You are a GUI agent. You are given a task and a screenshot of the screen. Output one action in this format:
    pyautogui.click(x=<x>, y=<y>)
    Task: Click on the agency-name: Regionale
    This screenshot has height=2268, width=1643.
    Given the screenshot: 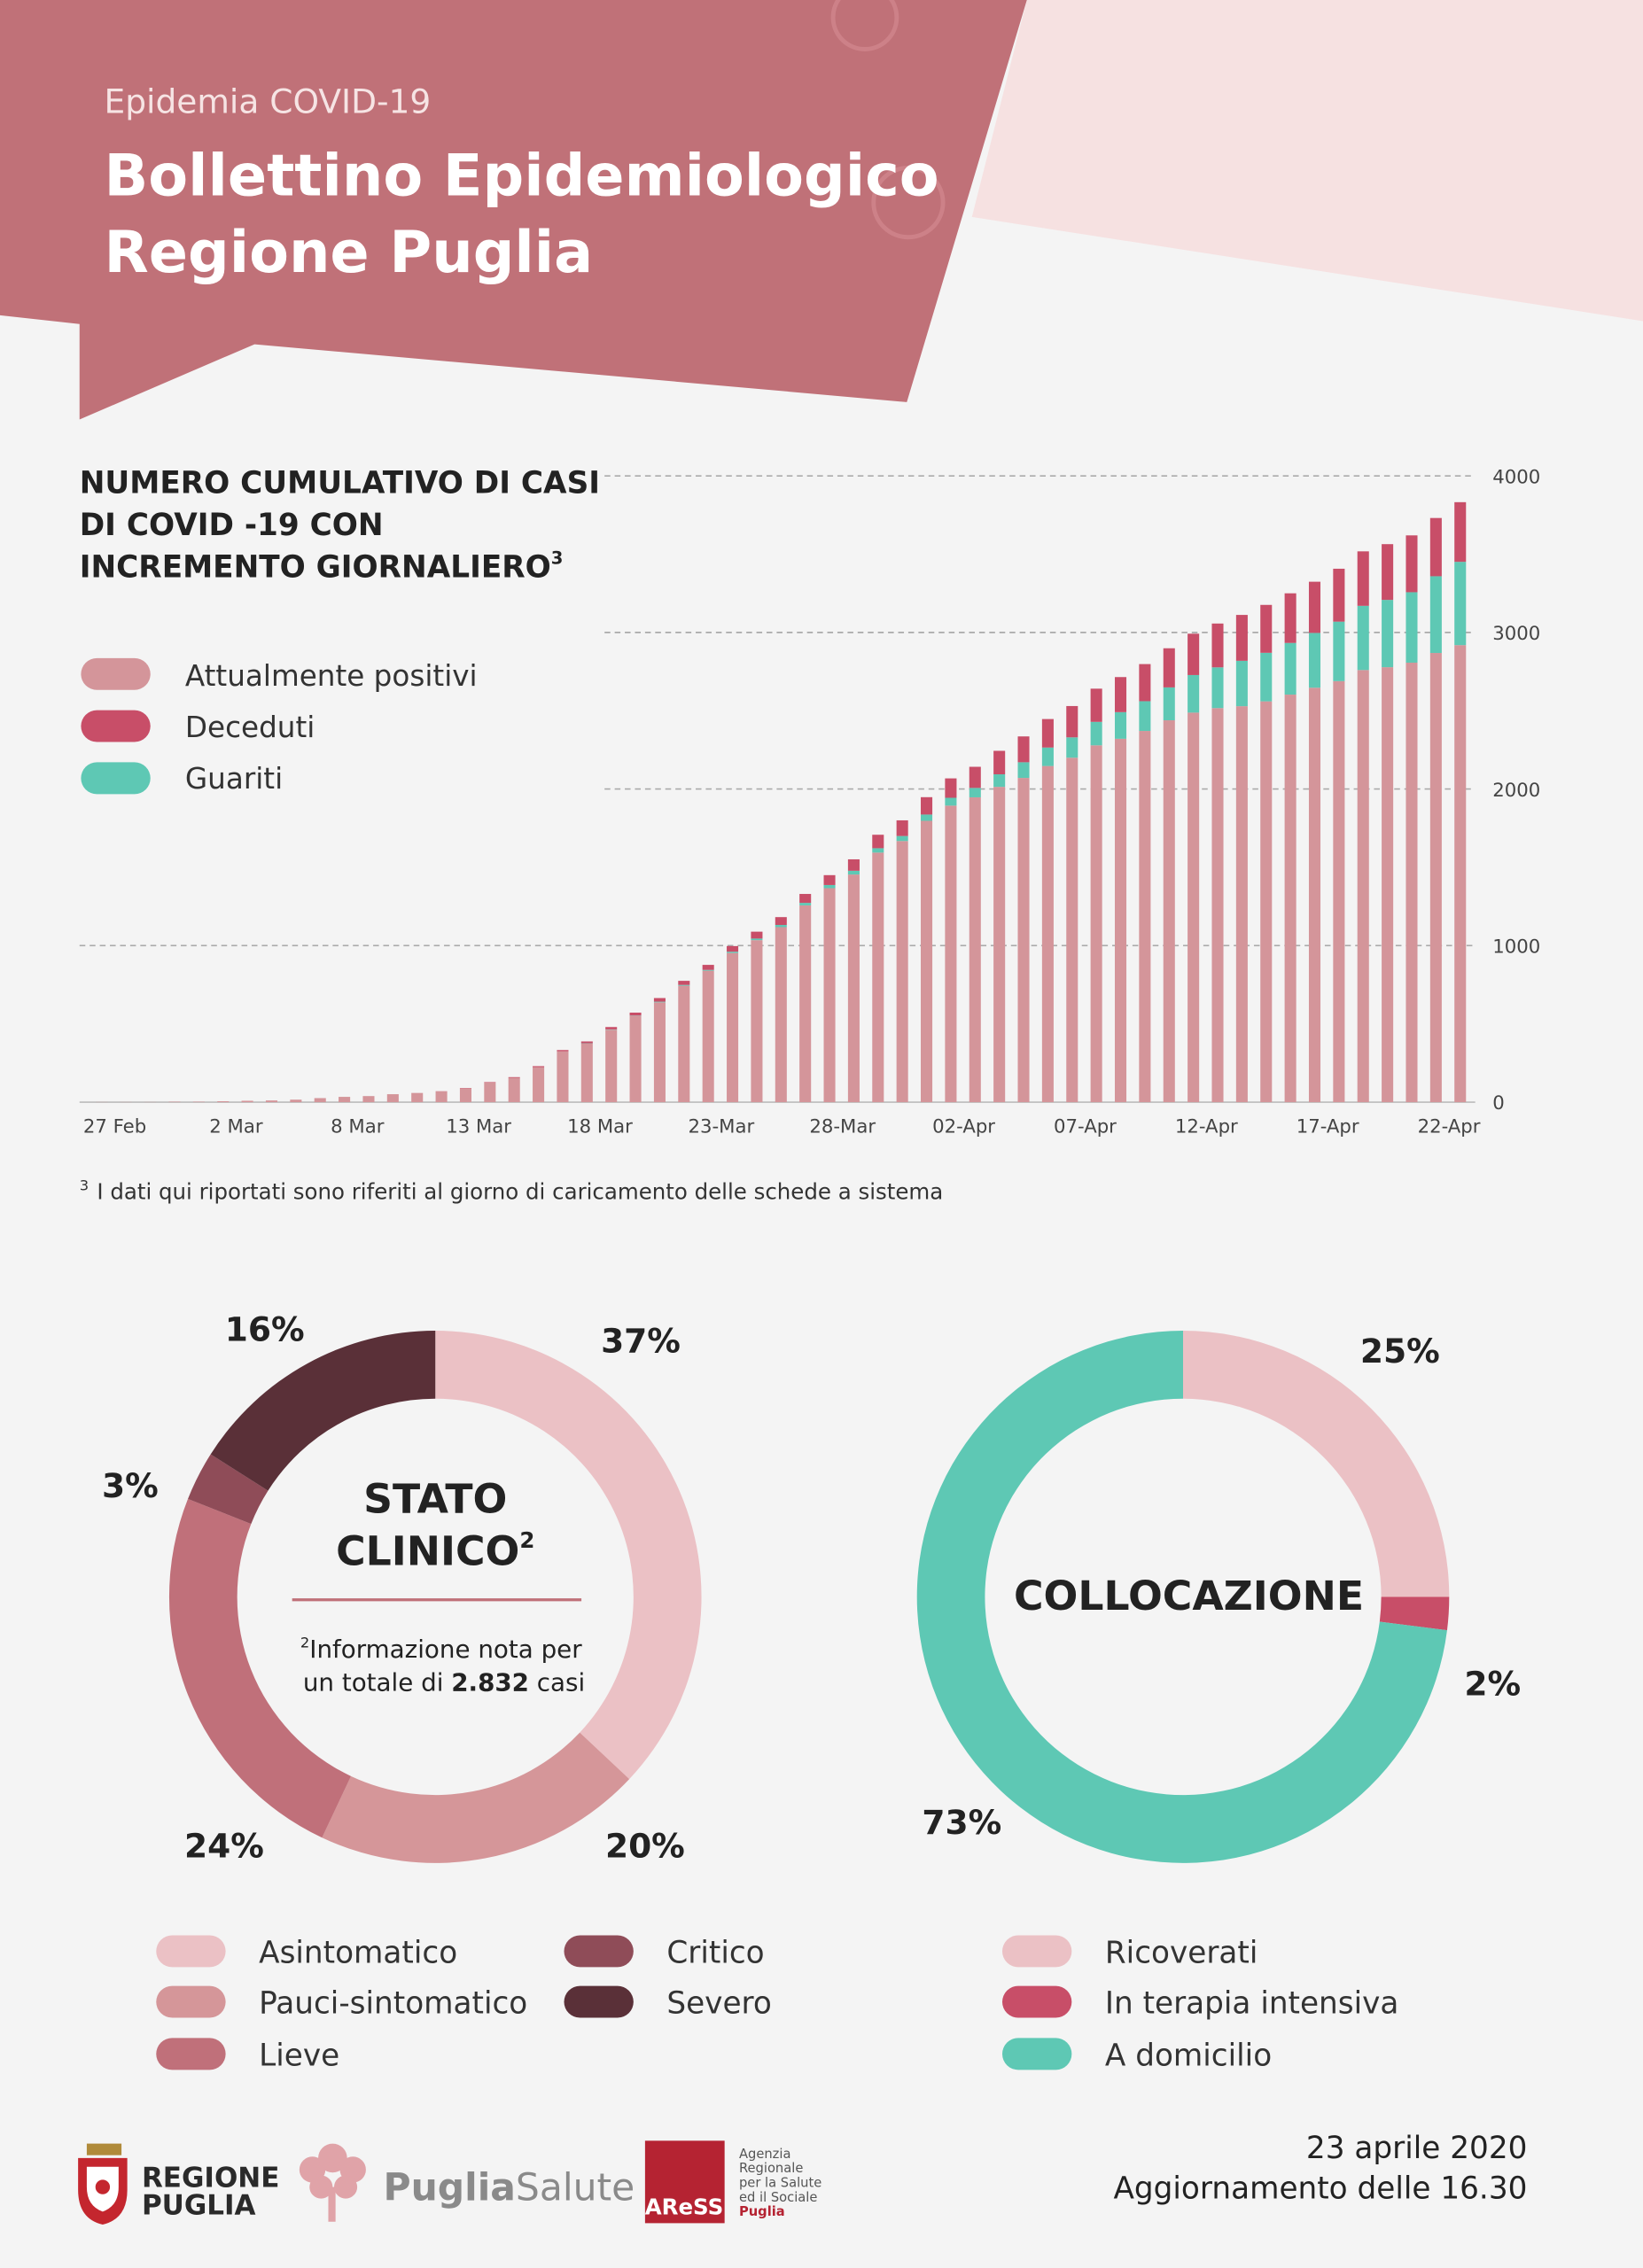 What is the action you would take?
    pyautogui.click(x=771, y=2168)
    